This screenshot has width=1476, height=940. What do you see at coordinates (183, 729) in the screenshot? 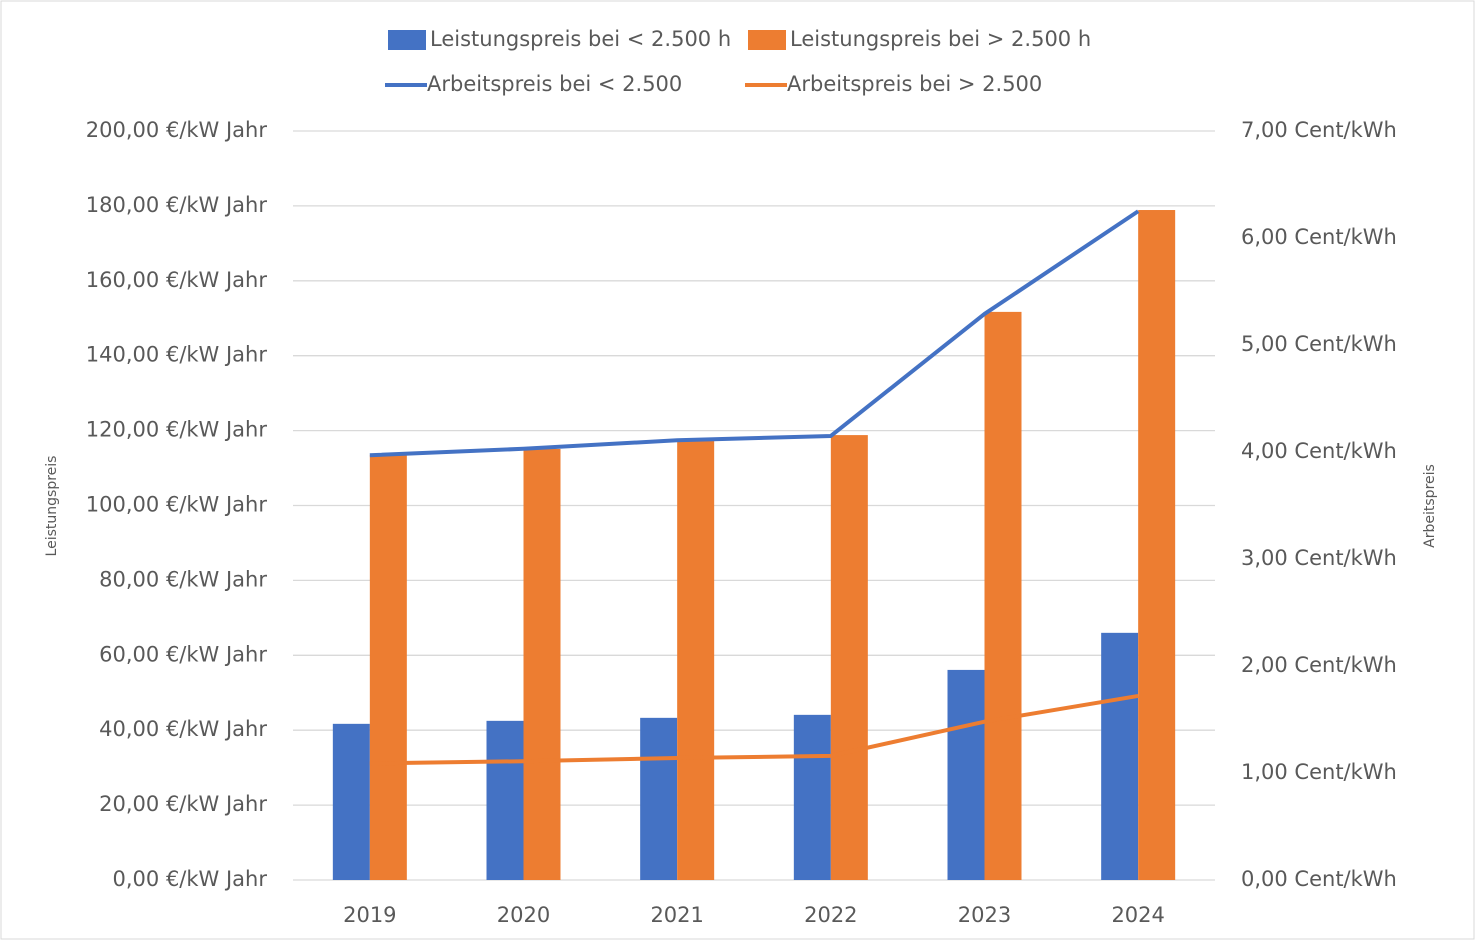
I see `y-tick-label: 40,00 €/kW Jahr` at bounding box center [183, 729].